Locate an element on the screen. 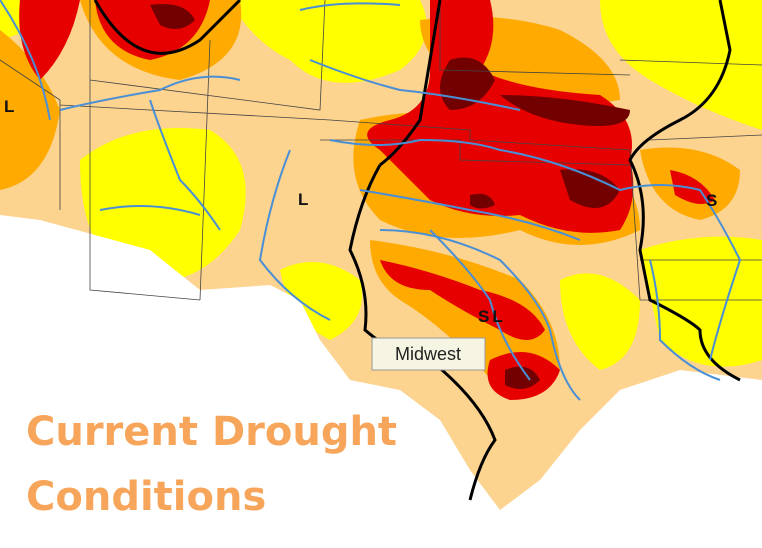  tooltip-text: Midwest is located at coordinates (428, 354).